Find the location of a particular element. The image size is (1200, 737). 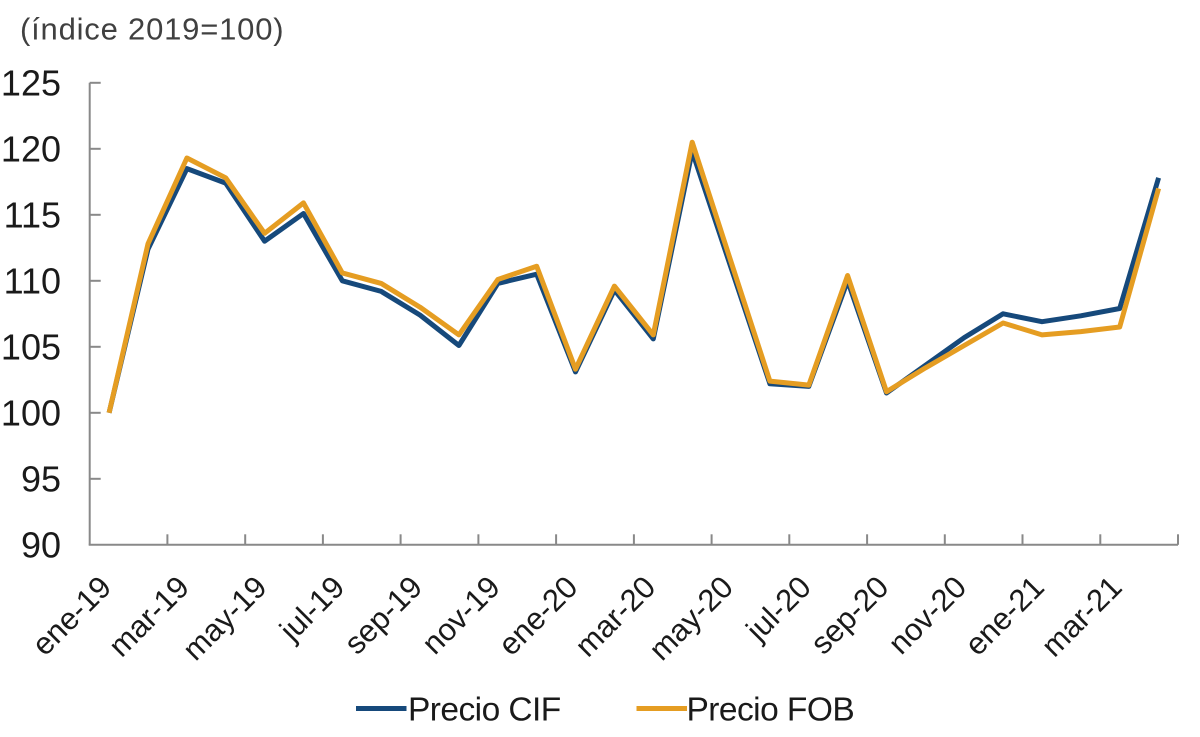

svg-text: 115 is located at coordinates (32, 214).